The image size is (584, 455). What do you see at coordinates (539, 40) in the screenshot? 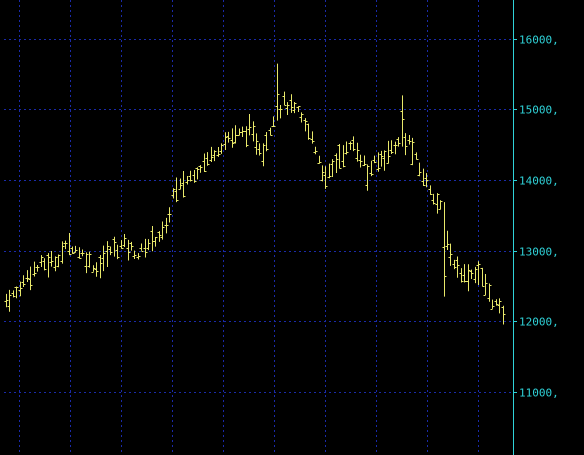
I see `y-tick-label: 16000,` at bounding box center [539, 40].